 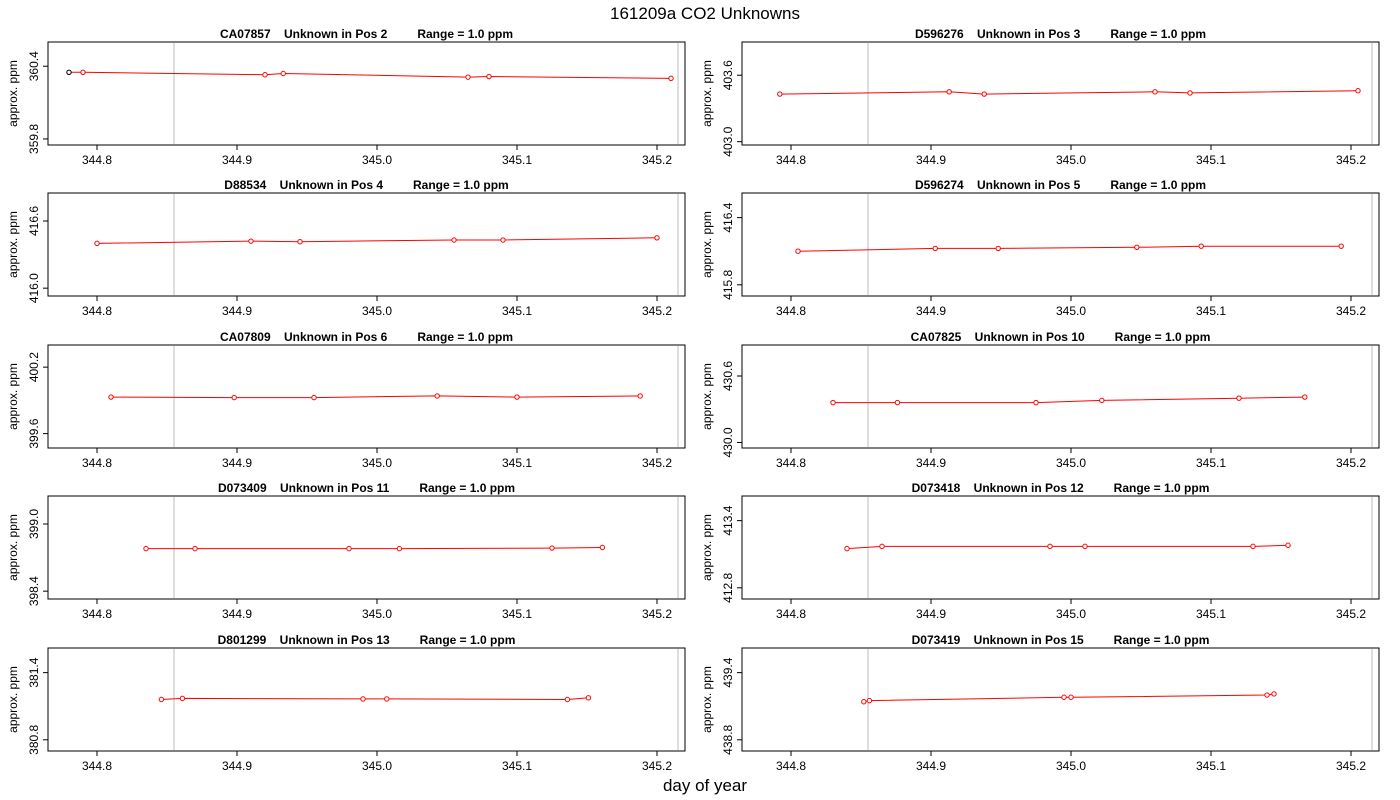 I want to click on y-tick-label: 399.6, so click(x=34, y=433).